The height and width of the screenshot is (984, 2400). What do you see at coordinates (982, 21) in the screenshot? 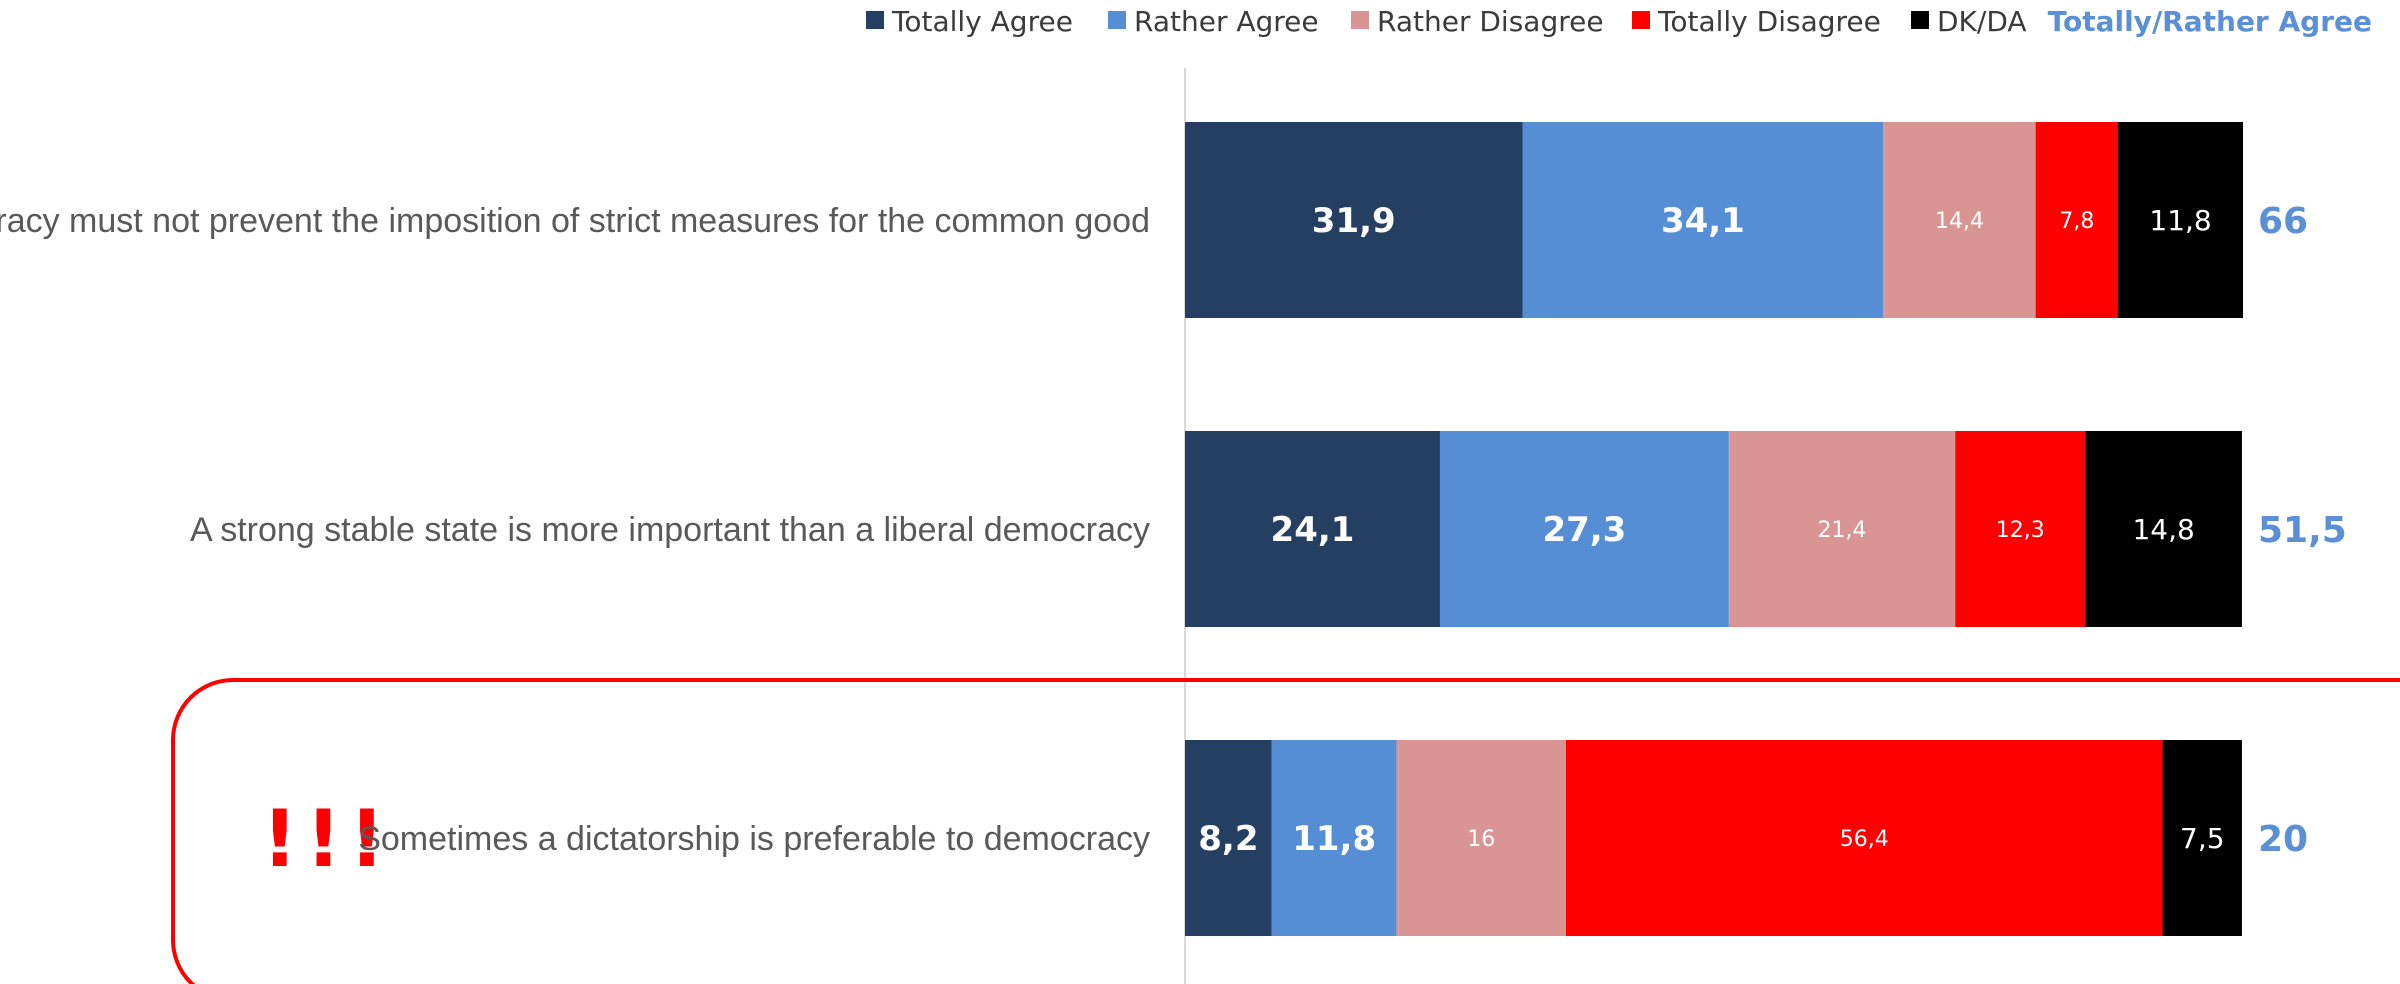
I see `legend-label-totally-agree: Totally Agree` at bounding box center [982, 21].